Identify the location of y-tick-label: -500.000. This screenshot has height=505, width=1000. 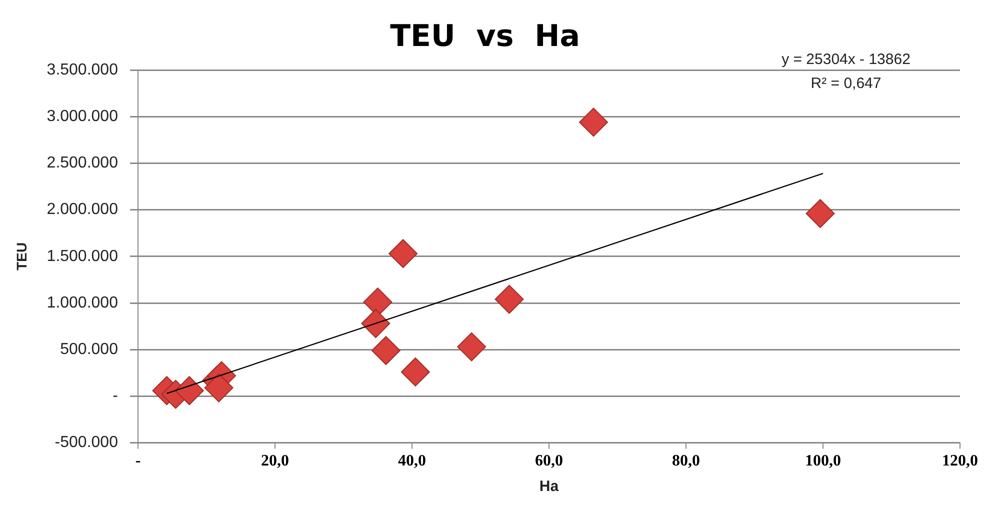
(86, 443).